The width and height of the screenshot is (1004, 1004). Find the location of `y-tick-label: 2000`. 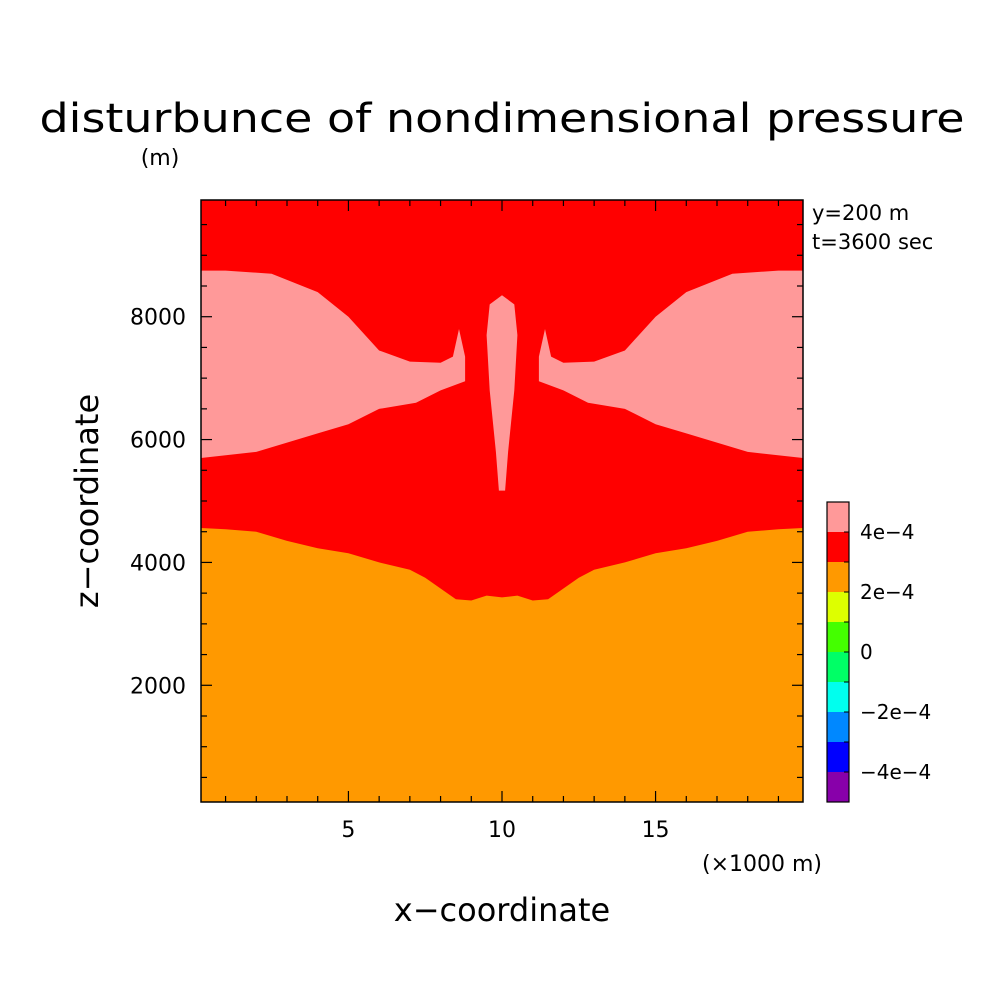

y-tick-label: 2000 is located at coordinates (158, 686).